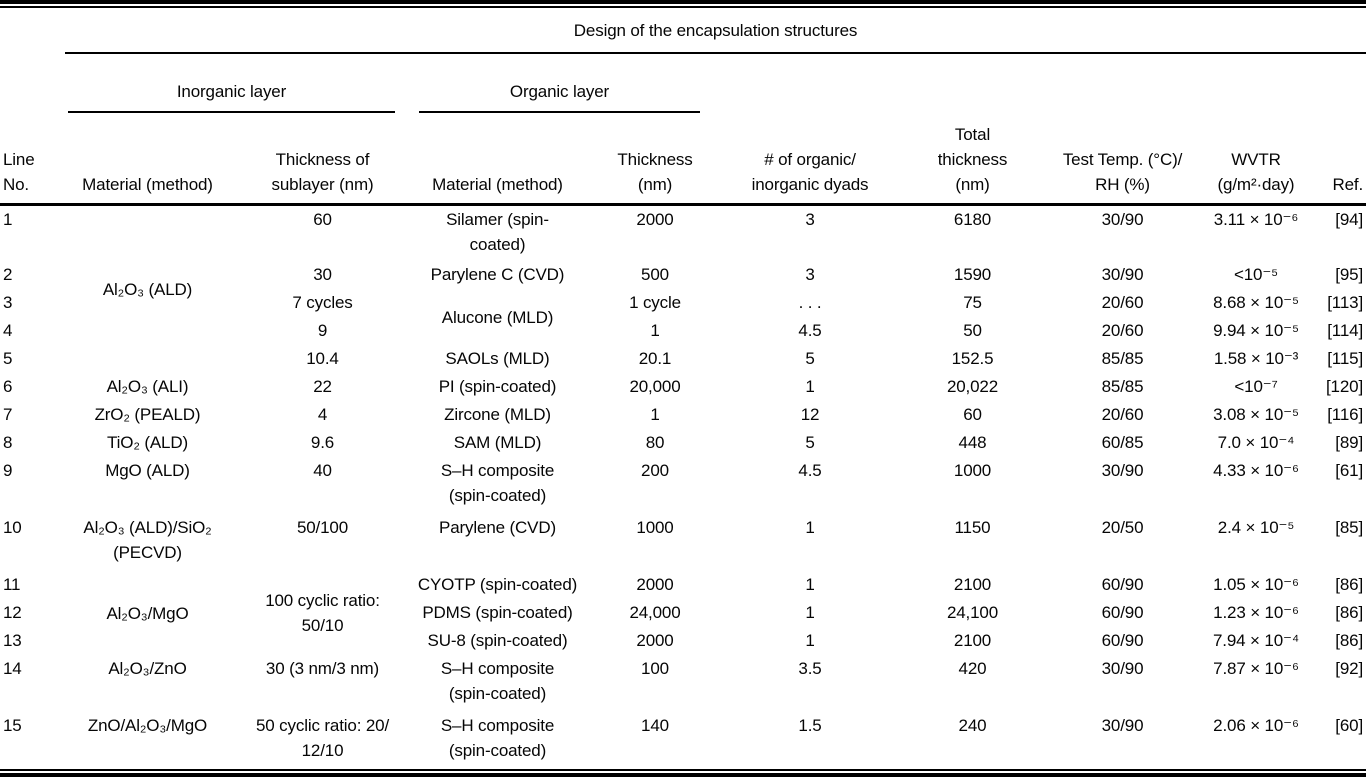 The width and height of the screenshot is (1366, 777). Describe the element at coordinates (655, 442) in the screenshot. I see `cell-organic-thickness: 80` at that location.